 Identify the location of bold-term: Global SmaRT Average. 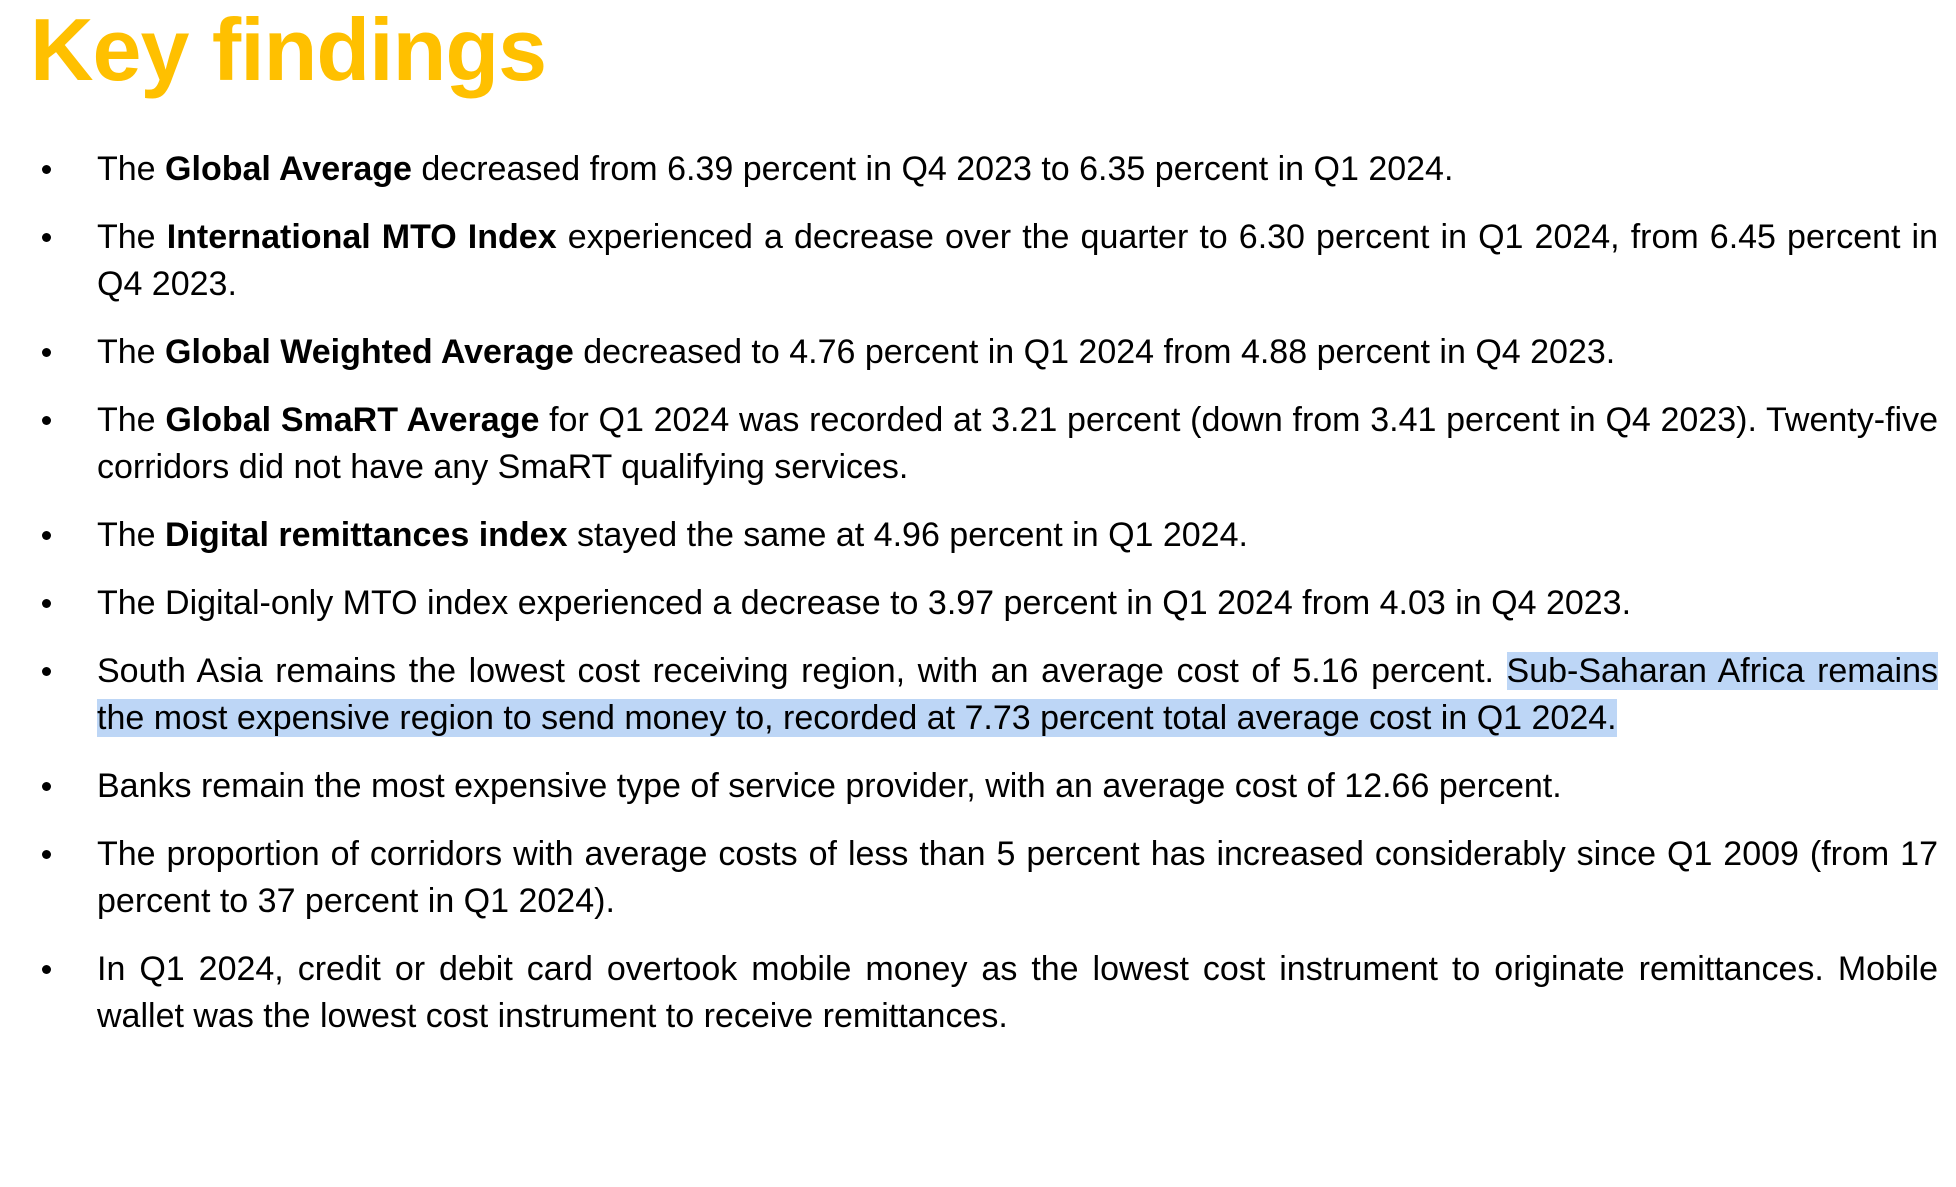
(352, 420).